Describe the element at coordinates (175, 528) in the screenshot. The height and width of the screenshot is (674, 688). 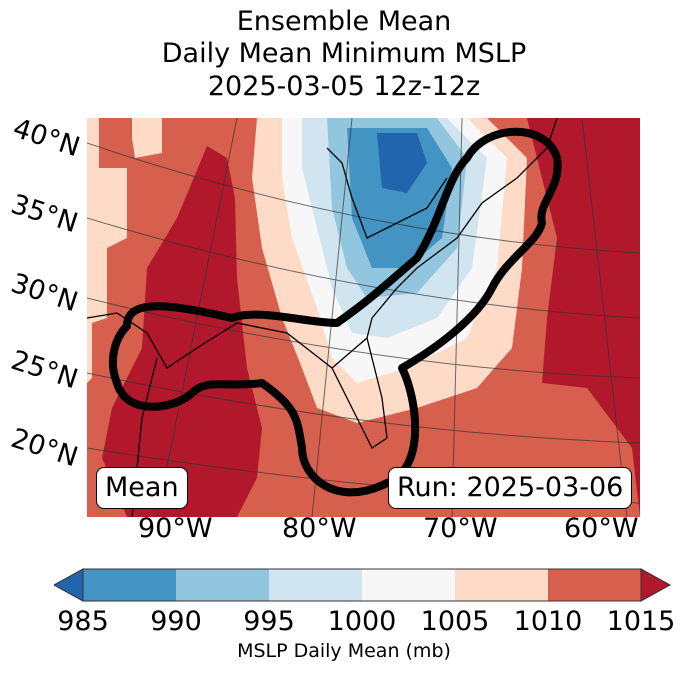
I see `lon-label-90w: 90°W` at that location.